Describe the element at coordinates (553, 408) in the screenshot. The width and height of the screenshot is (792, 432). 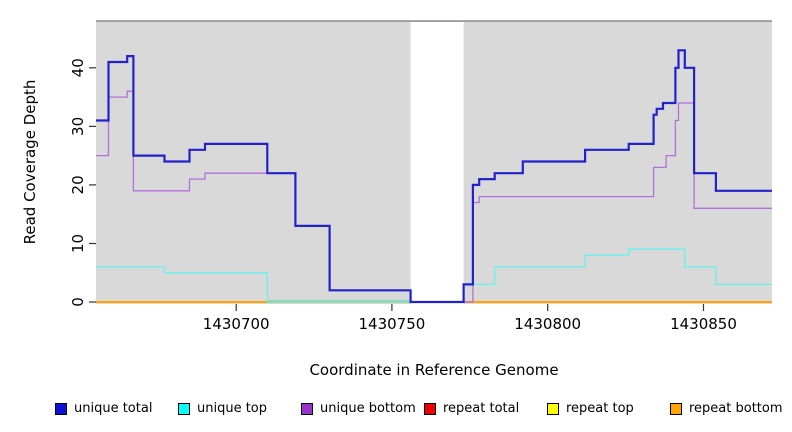
I see `legend-swatch-repeat-top` at that location.